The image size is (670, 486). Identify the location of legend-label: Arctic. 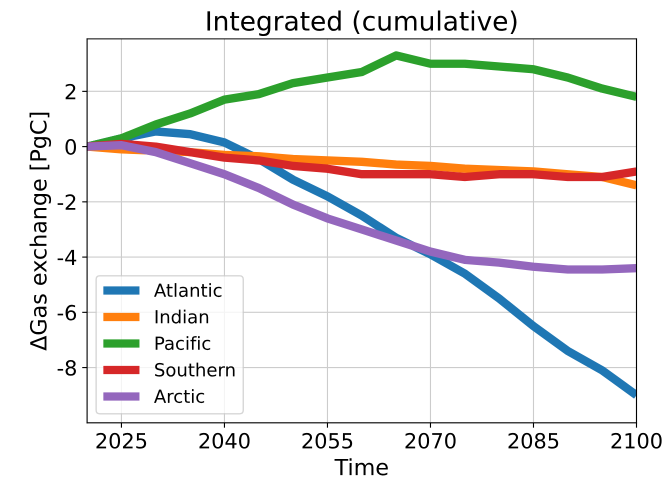
(179, 396).